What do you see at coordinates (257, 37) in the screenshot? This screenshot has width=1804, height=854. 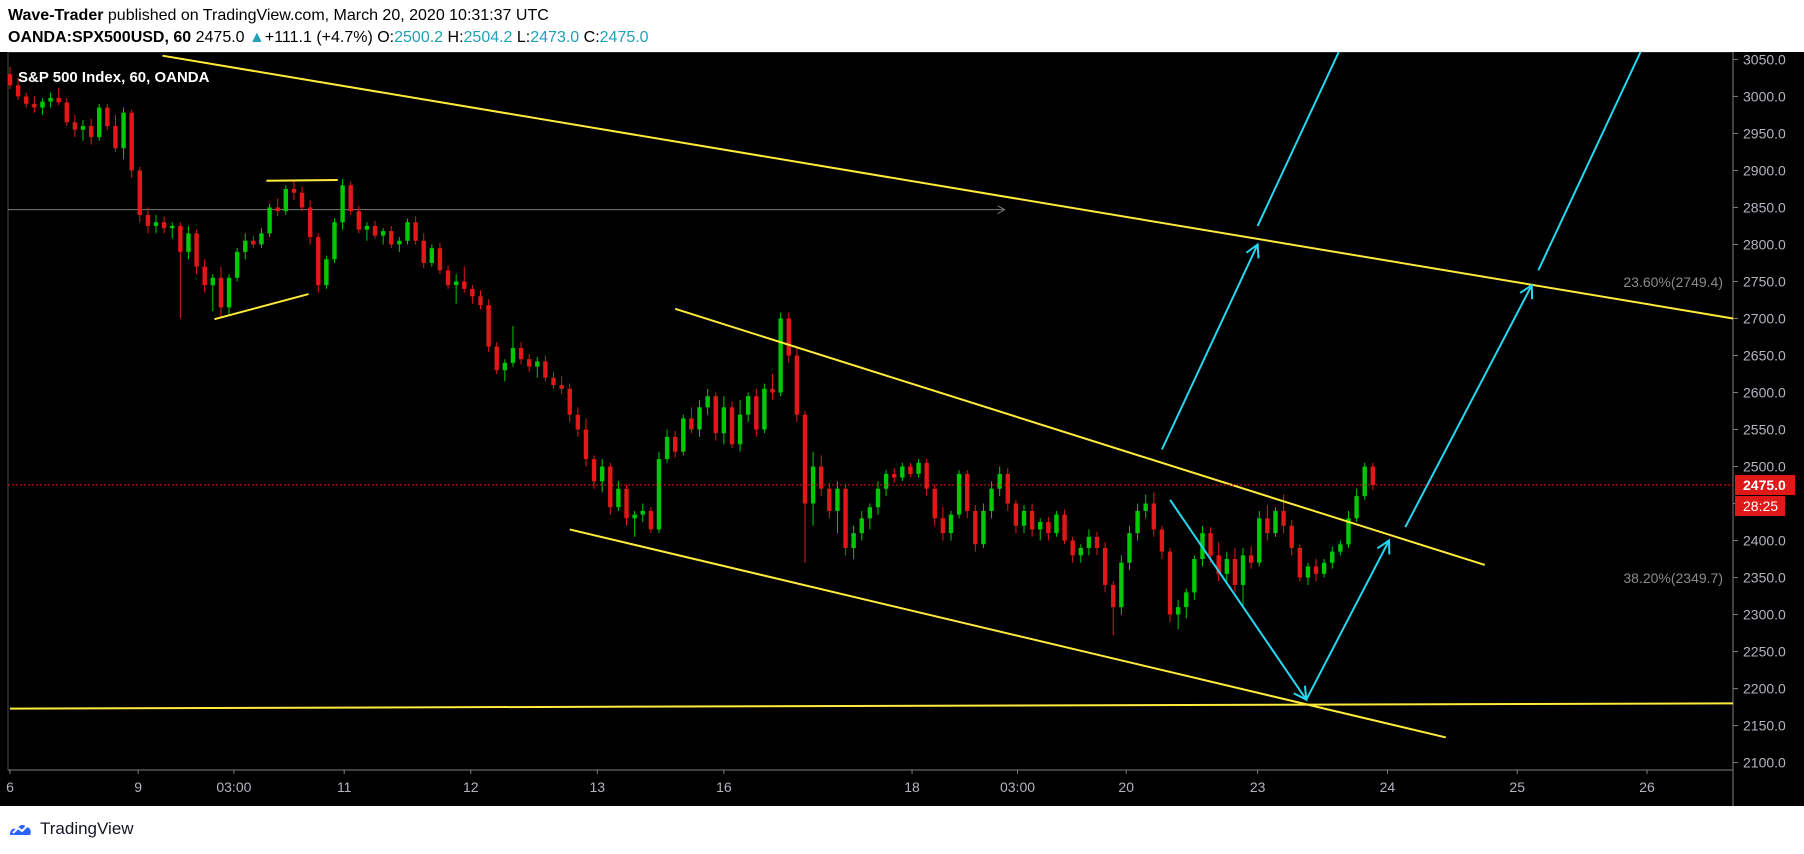 I see `up-arrow-icon: ▲` at bounding box center [257, 37].